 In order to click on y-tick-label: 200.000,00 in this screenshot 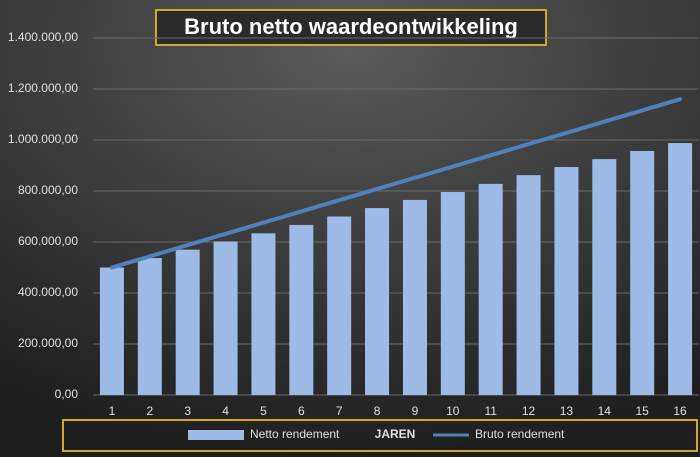, I will do `click(48, 343)`.